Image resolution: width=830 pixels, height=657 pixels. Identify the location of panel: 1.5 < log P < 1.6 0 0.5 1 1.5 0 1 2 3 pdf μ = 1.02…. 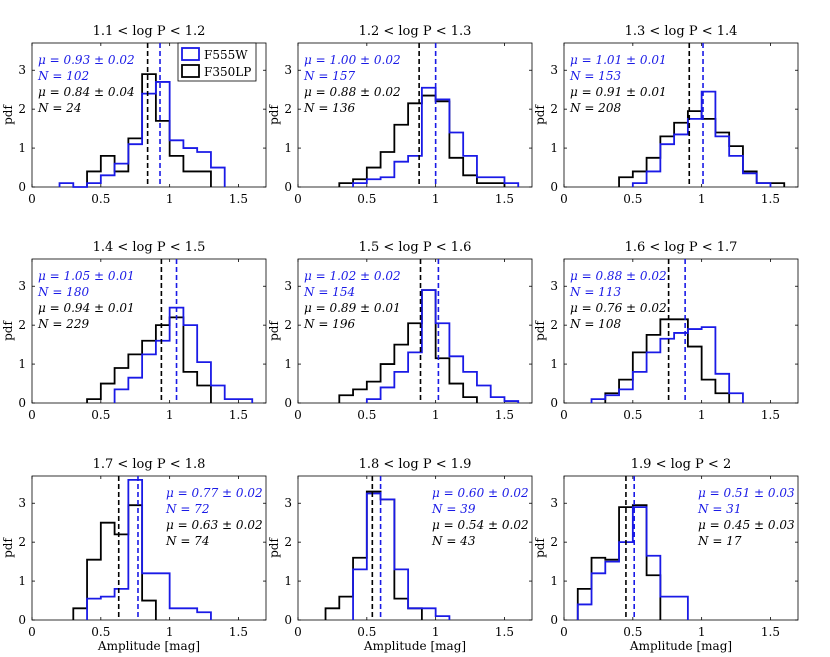
(400, 331).